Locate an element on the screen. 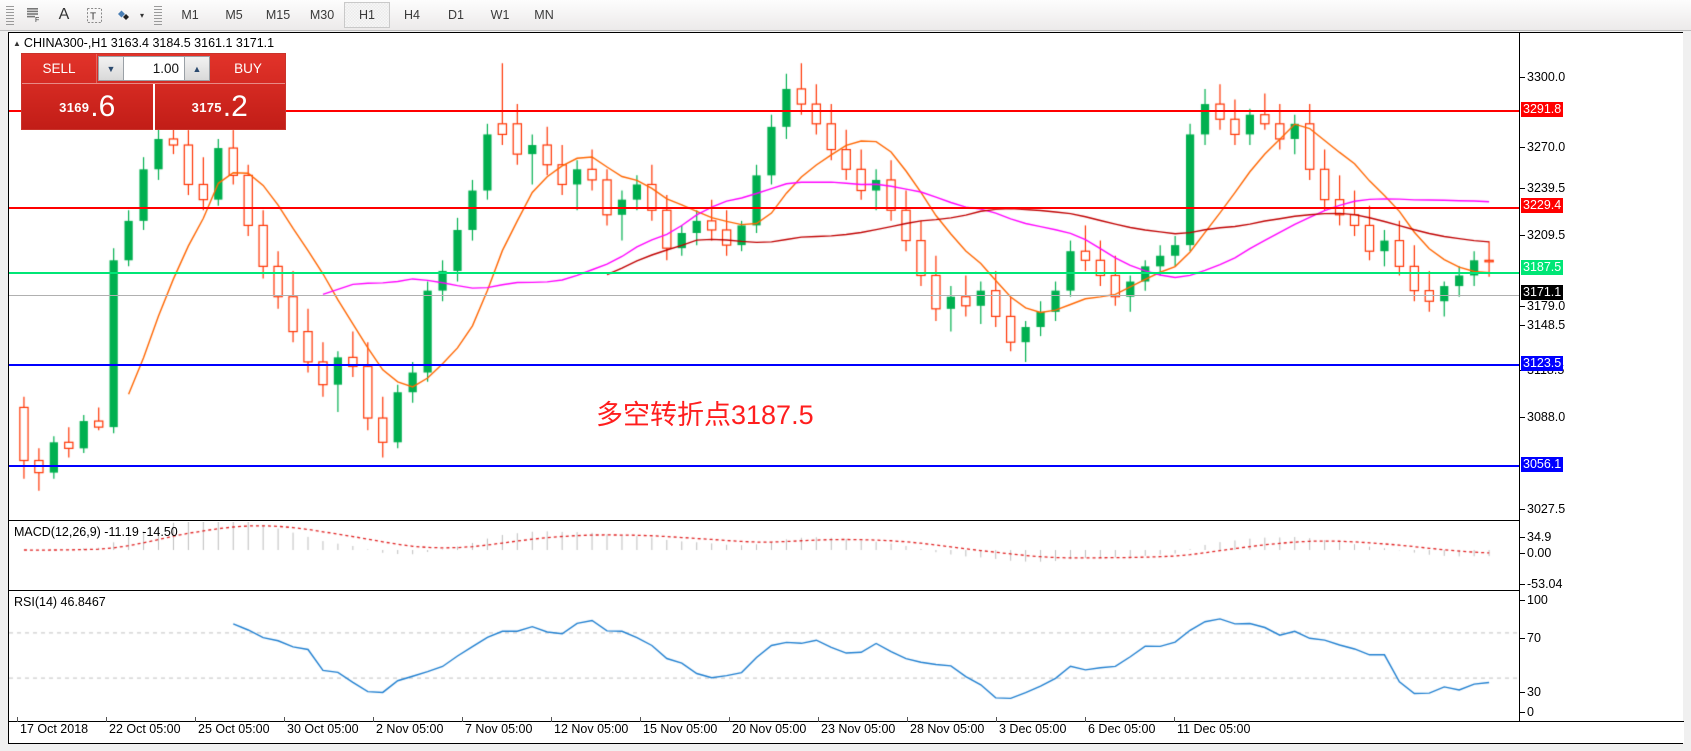 This screenshot has height=751, width=1691. one-click-trade-panel: SELL ▼ 1.00 ▲ BUY 3169.6 3175.2 is located at coordinates (153, 91).